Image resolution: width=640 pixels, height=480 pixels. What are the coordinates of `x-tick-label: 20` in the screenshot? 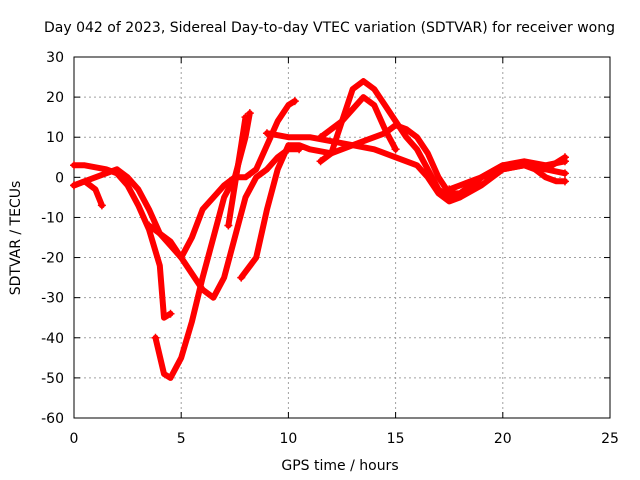 It's located at (503, 439).